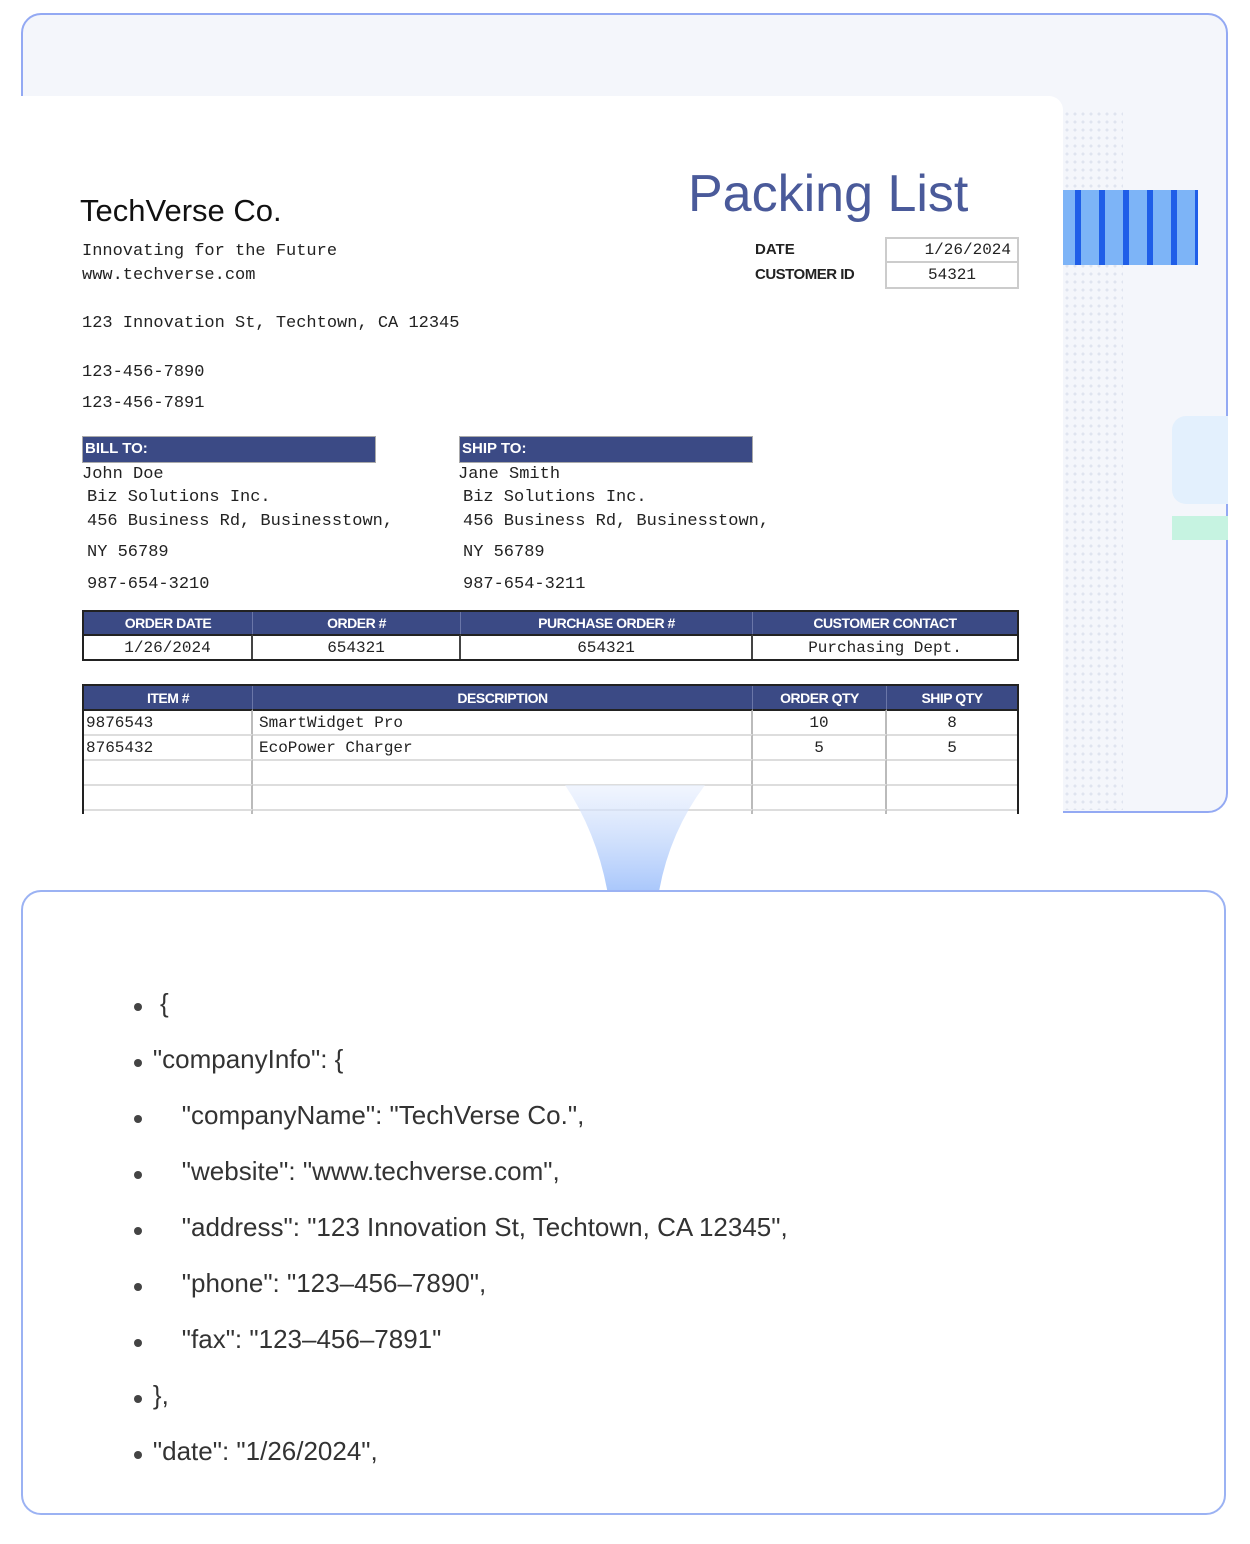 The image size is (1250, 1544). I want to click on ship-to-line: 987-654-3211, so click(524, 584).